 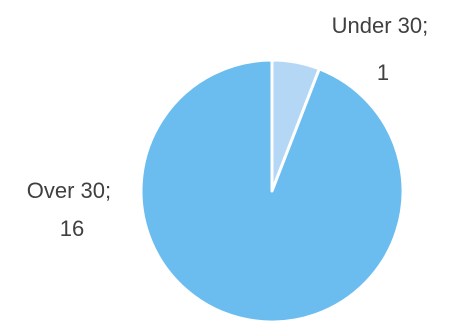 What do you see at coordinates (72, 209) in the screenshot?
I see `data-label-over-30: Over 30; 16` at bounding box center [72, 209].